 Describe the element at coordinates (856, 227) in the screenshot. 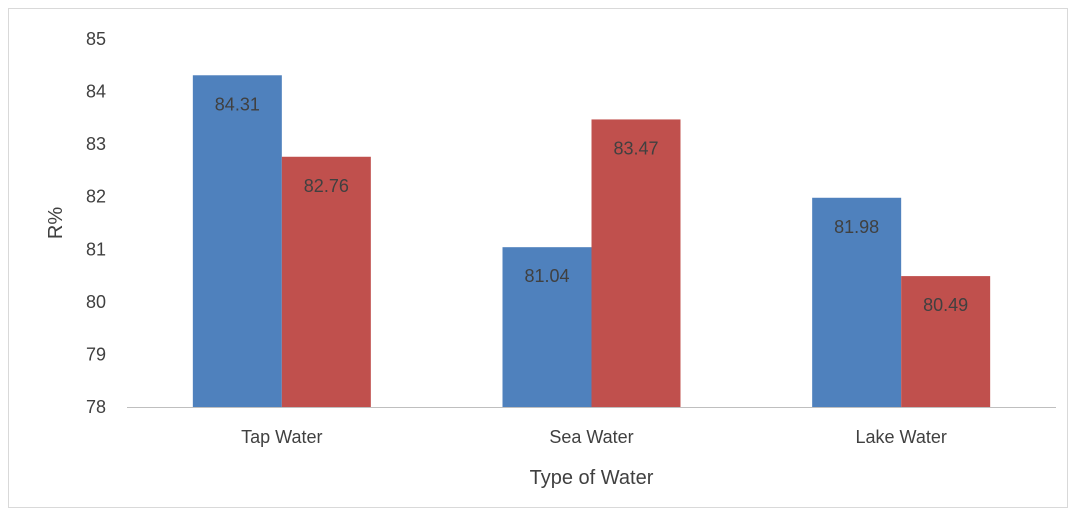

I see `data-label: 81.98` at that location.